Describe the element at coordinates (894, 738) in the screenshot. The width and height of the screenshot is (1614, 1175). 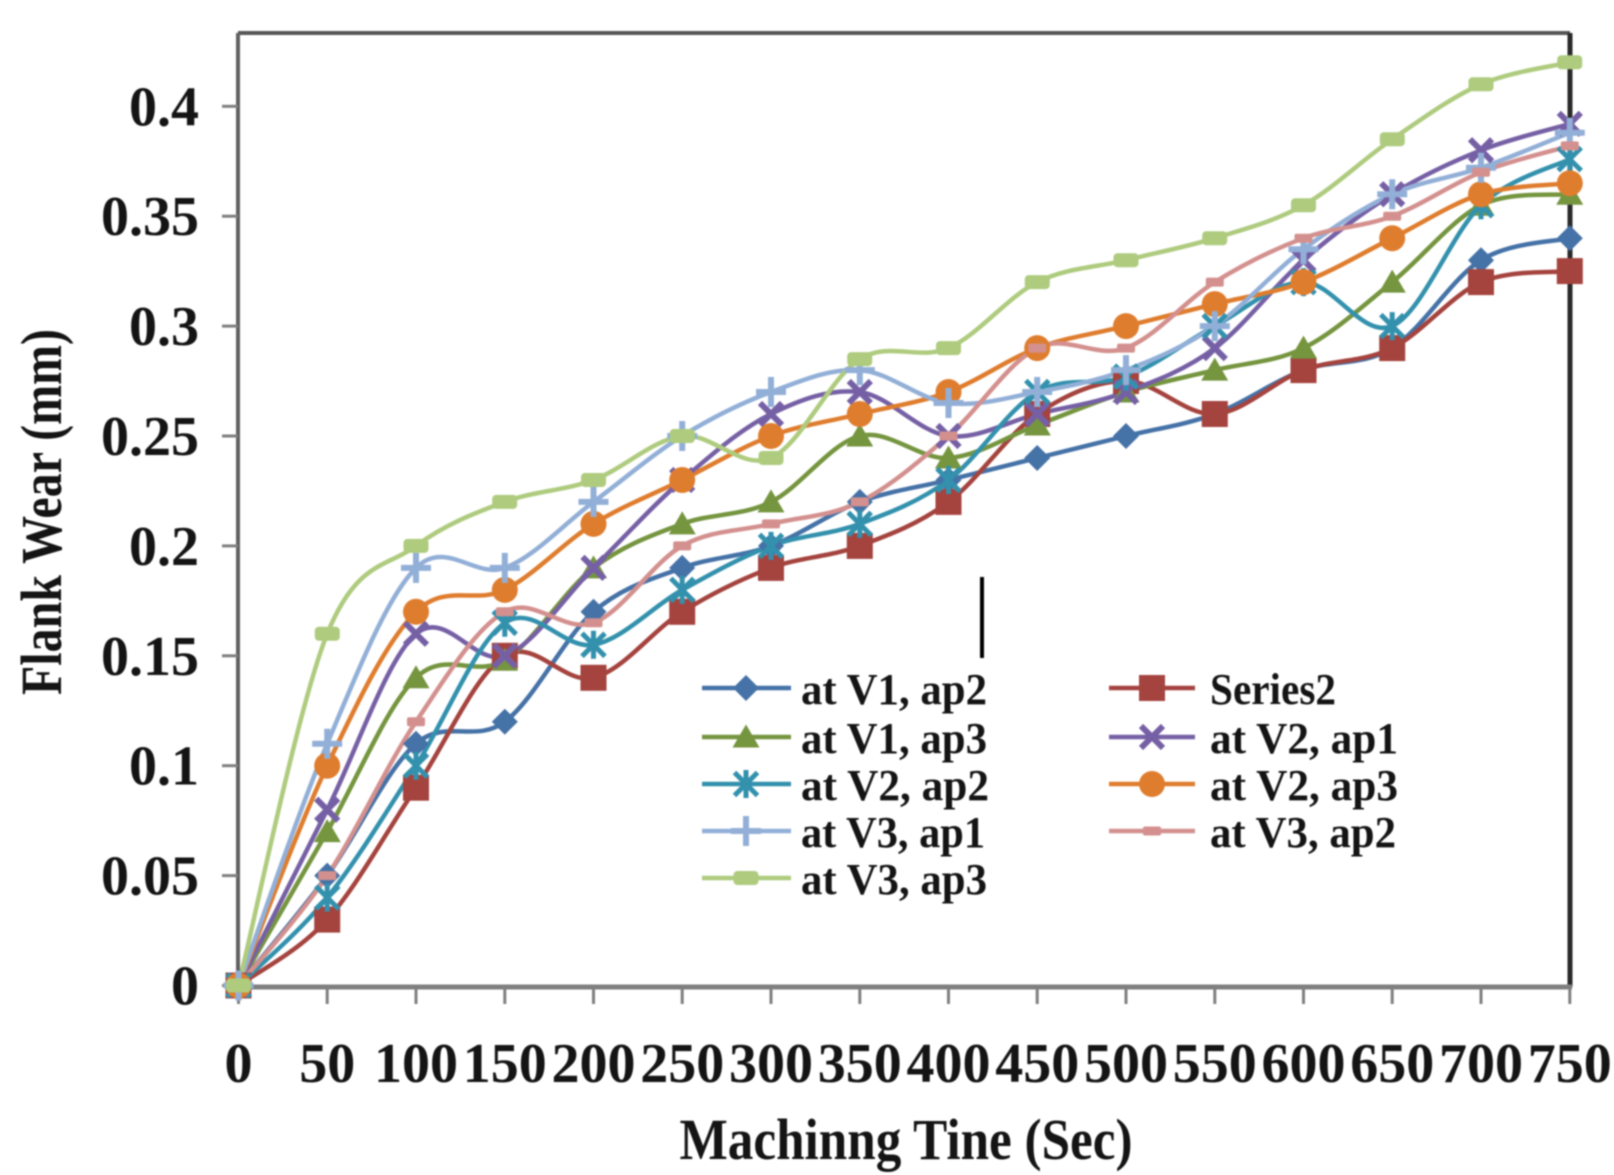
I see `svg-text: at V1, ap3` at that location.